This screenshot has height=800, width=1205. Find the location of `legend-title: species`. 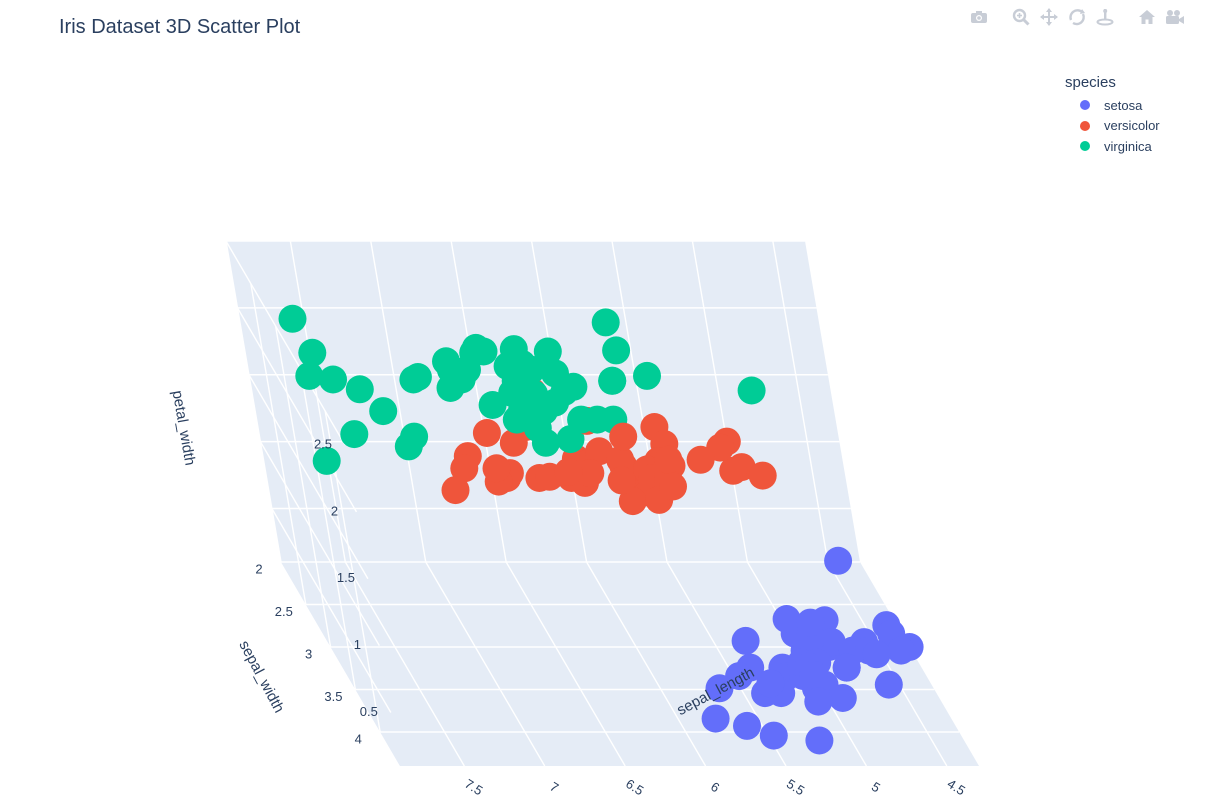

legend-title: species is located at coordinates (1090, 82).